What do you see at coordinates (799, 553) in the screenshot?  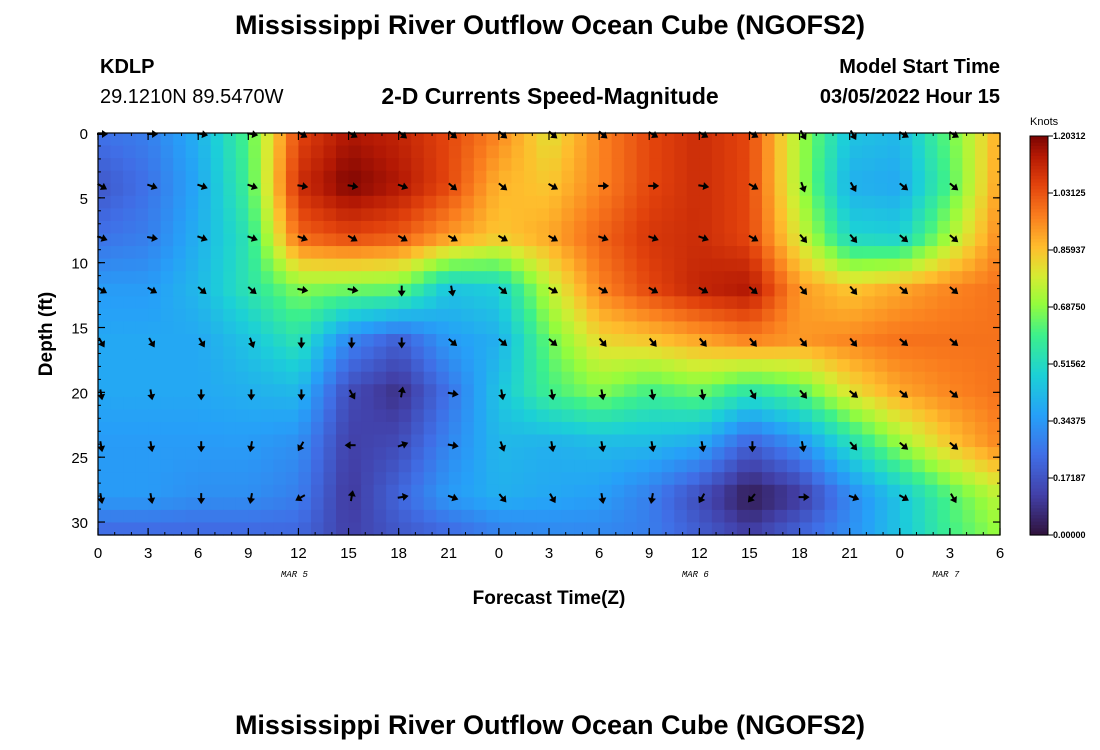 I see `x-tick-label: 18` at bounding box center [799, 553].